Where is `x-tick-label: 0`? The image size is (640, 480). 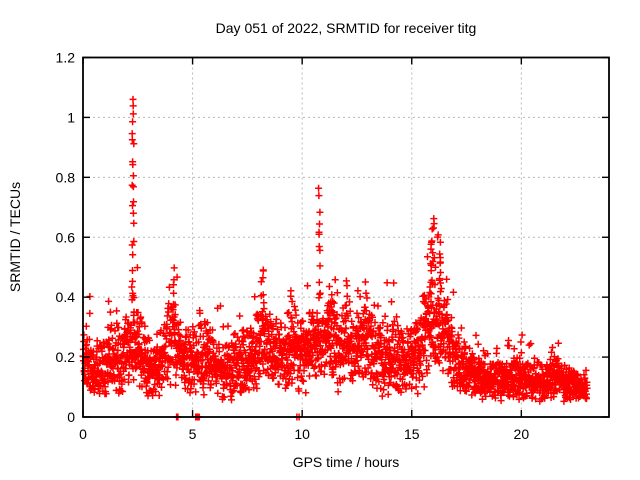 x-tick-label: 0 is located at coordinates (83, 434).